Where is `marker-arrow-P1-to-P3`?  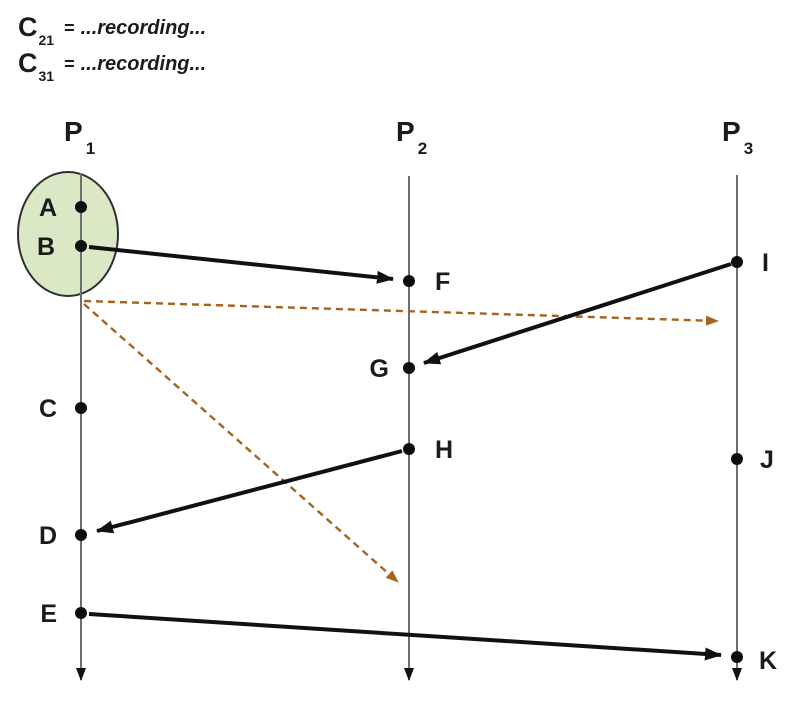 marker-arrow-P1-to-P3 is located at coordinates (401, 312).